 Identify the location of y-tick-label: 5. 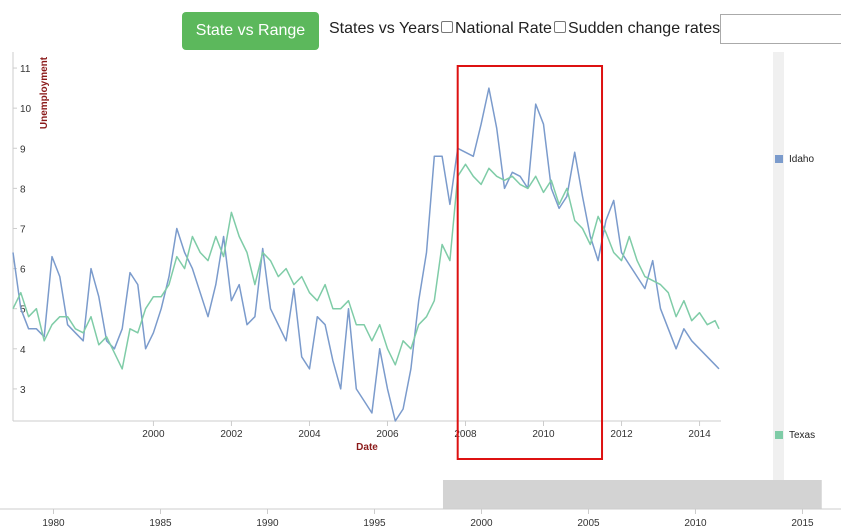
(23, 310).